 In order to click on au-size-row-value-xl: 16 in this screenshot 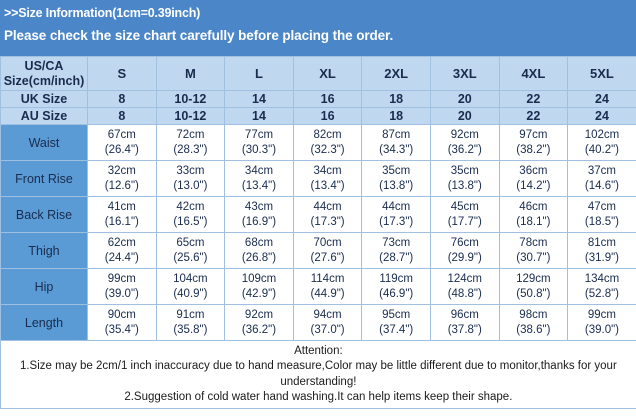, I will do `click(327, 116)`.